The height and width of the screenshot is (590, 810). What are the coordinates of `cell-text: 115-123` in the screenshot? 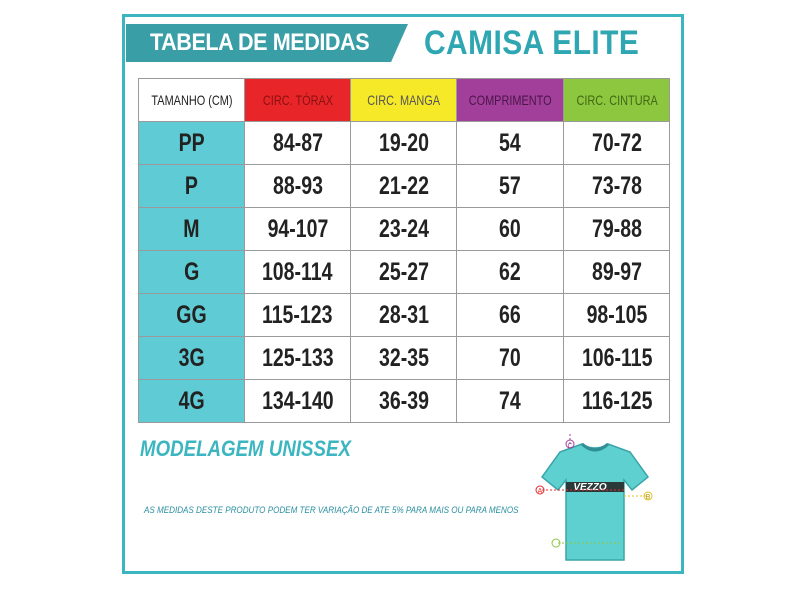 It's located at (297, 314).